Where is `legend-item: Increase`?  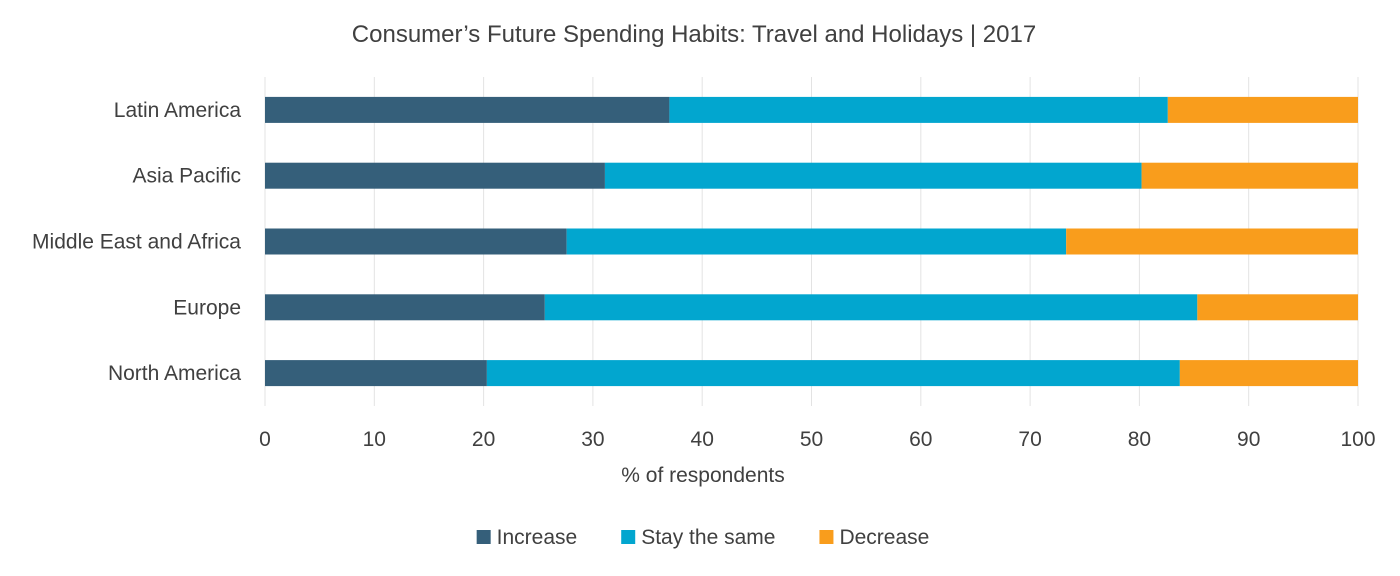
legend-item: Increase is located at coordinates (527, 537).